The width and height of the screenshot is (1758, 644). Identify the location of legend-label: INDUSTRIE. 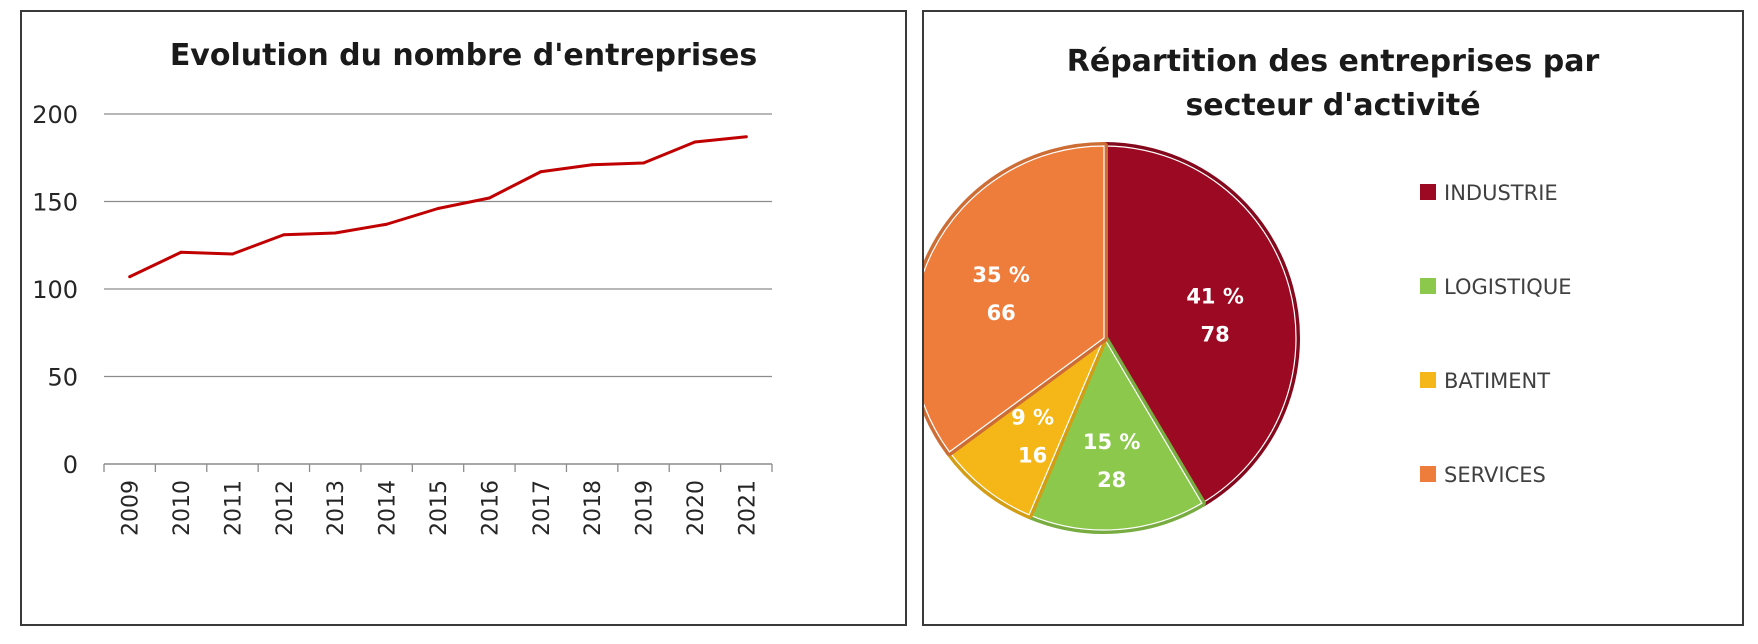
(1501, 193).